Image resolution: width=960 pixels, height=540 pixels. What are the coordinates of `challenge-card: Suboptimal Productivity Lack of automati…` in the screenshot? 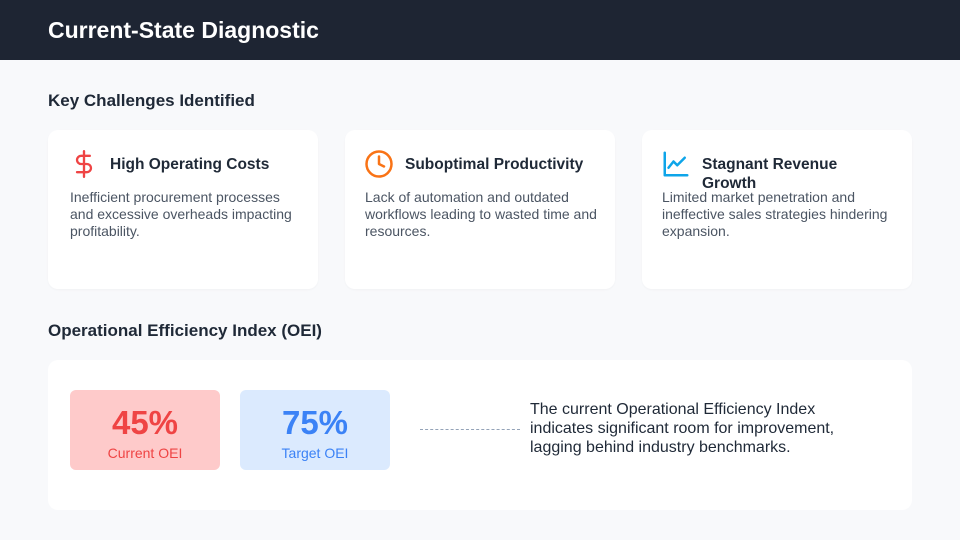 It's located at (480, 209).